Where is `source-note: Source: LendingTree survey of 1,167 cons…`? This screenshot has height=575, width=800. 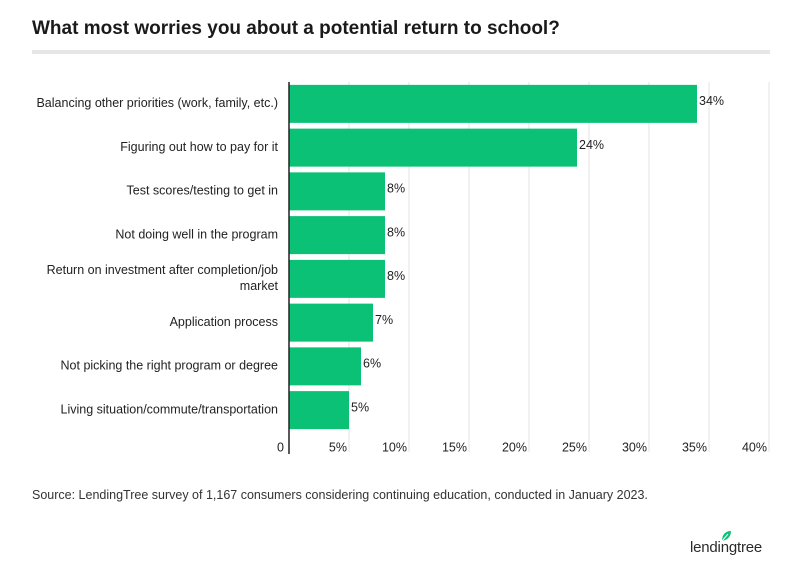 source-note: Source: LendingTree survey of 1,167 cons… is located at coordinates (340, 495).